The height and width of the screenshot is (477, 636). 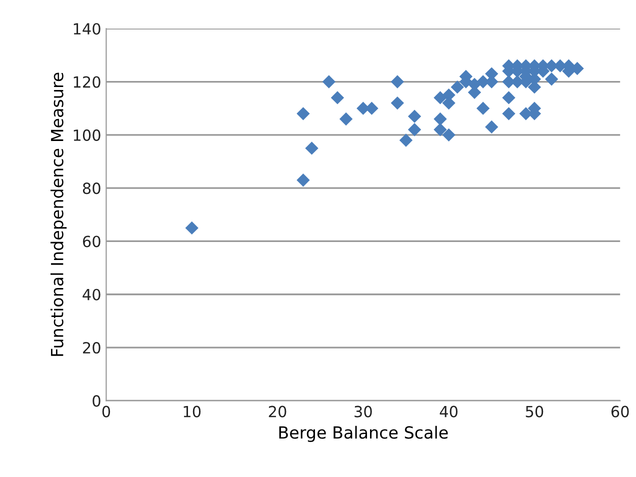 What do you see at coordinates (106, 412) in the screenshot?
I see `x-tick-label: 0` at bounding box center [106, 412].